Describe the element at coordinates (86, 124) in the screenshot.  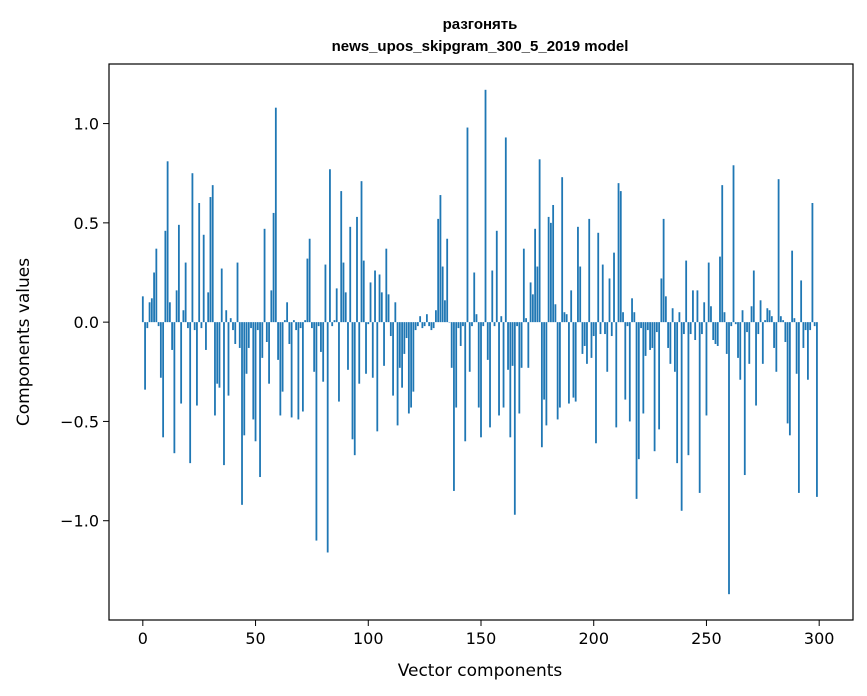
I see `y-tick-label: 1.0` at that location.